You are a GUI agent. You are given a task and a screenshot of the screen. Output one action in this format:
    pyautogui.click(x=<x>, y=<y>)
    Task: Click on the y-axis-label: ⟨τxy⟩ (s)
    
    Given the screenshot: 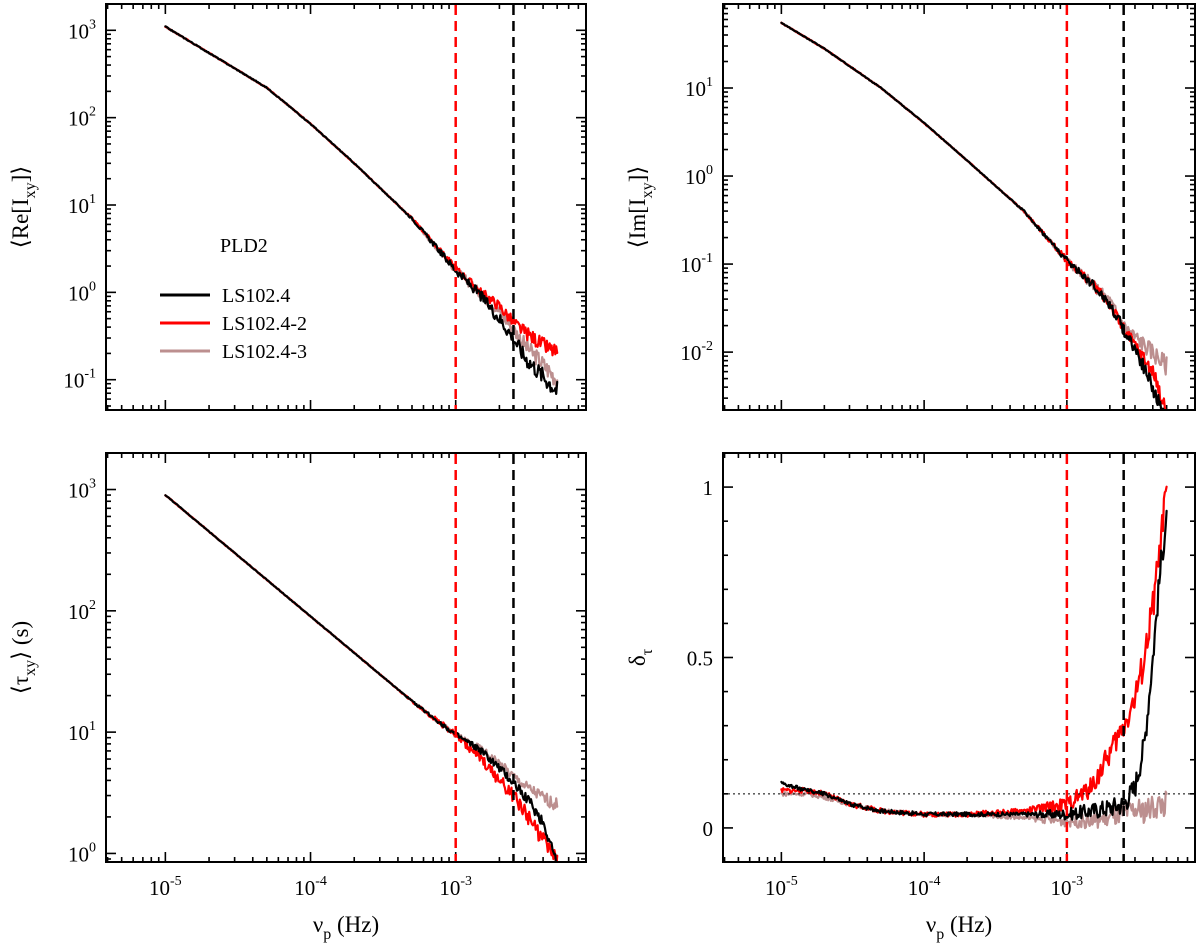 What is the action you would take?
    pyautogui.click(x=23, y=657)
    